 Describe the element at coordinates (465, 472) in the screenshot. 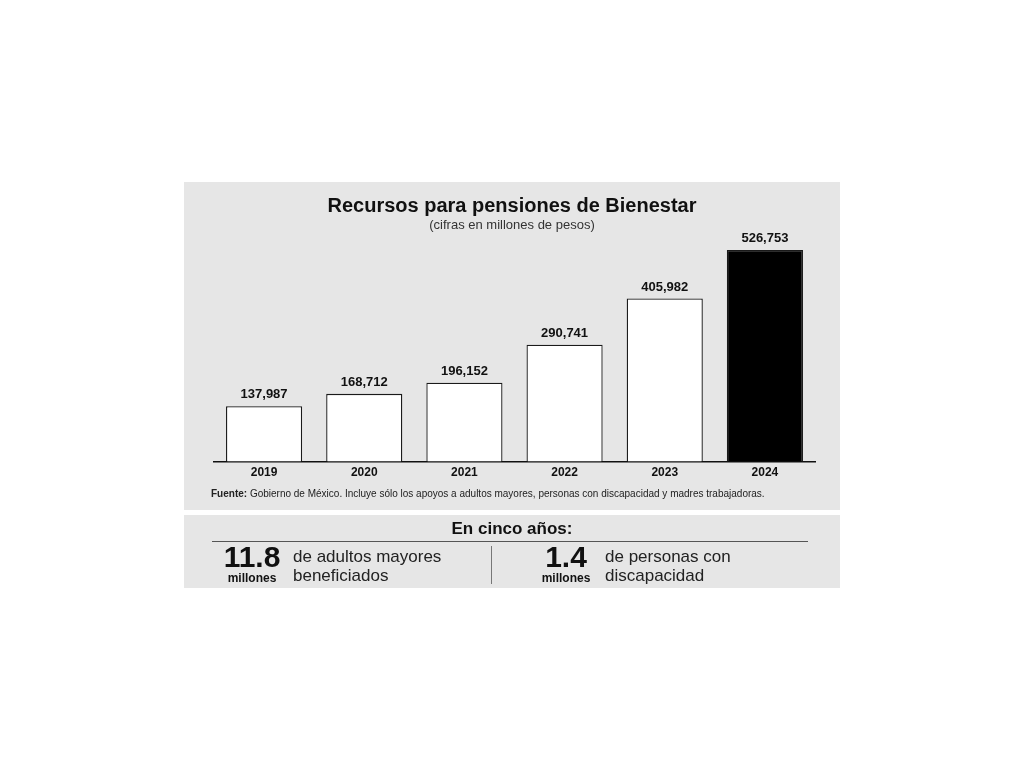

I see `x-tick-label: 2021` at that location.